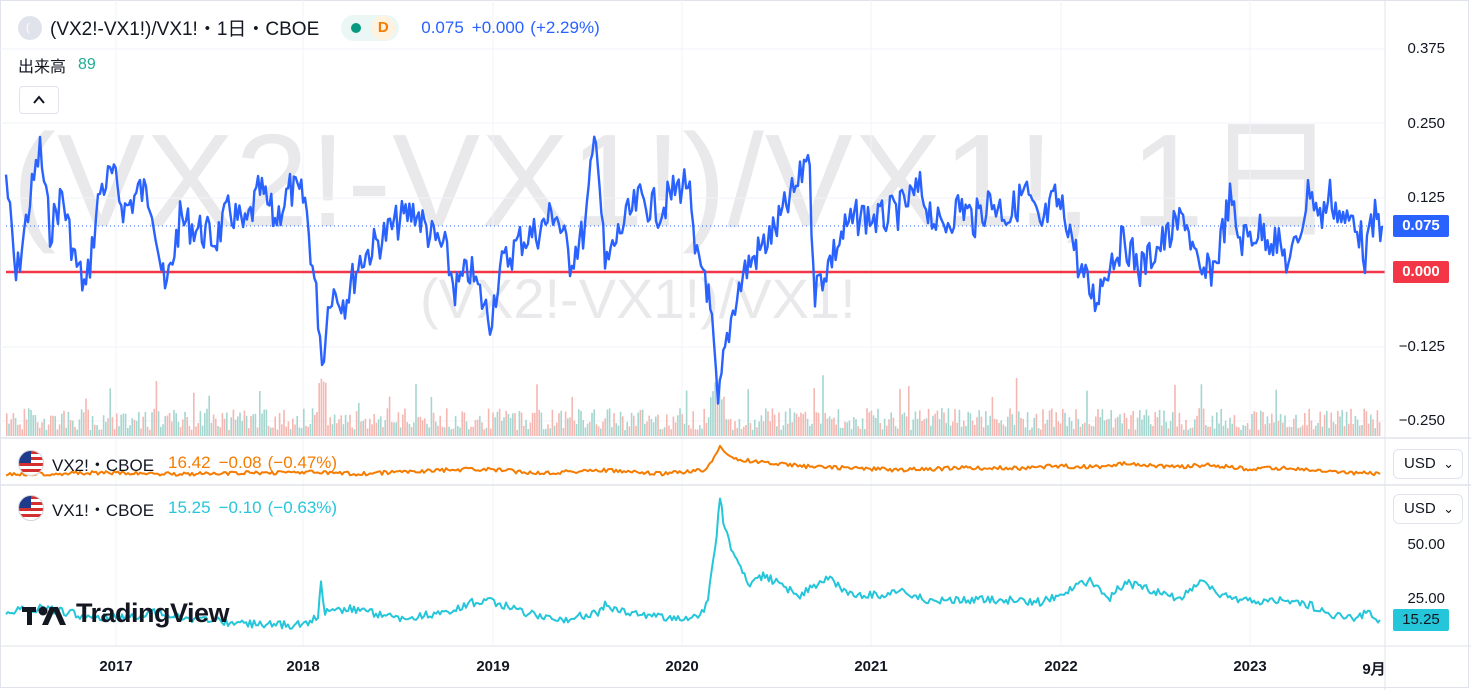 Image resolution: width=1471 pixels, height=690 pixels. Describe the element at coordinates (39, 100) in the screenshot. I see `collapse-legend-button` at that location.